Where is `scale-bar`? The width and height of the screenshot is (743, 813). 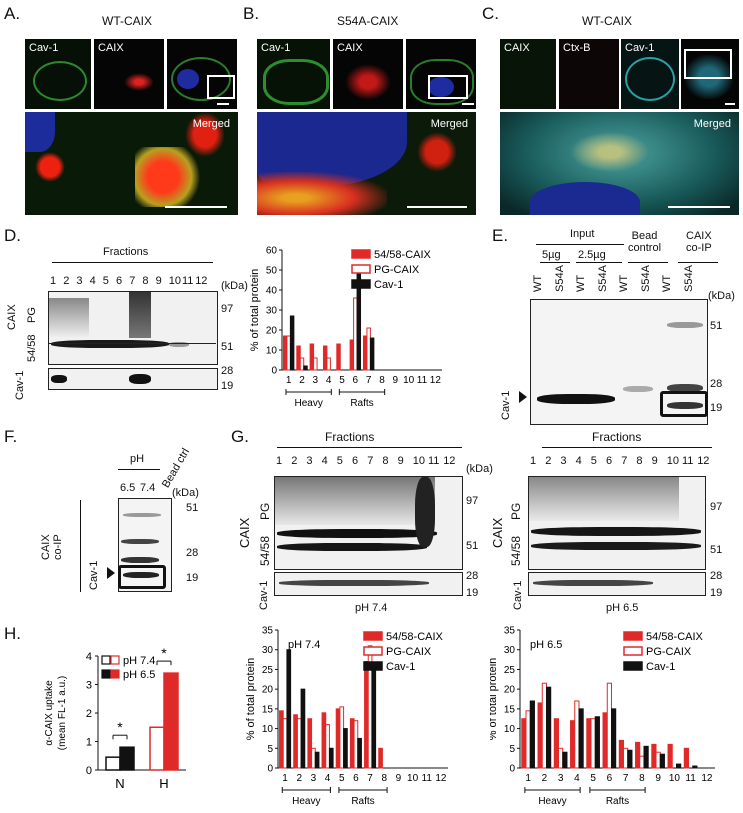
scale-bar is located at coordinates (730, 104).